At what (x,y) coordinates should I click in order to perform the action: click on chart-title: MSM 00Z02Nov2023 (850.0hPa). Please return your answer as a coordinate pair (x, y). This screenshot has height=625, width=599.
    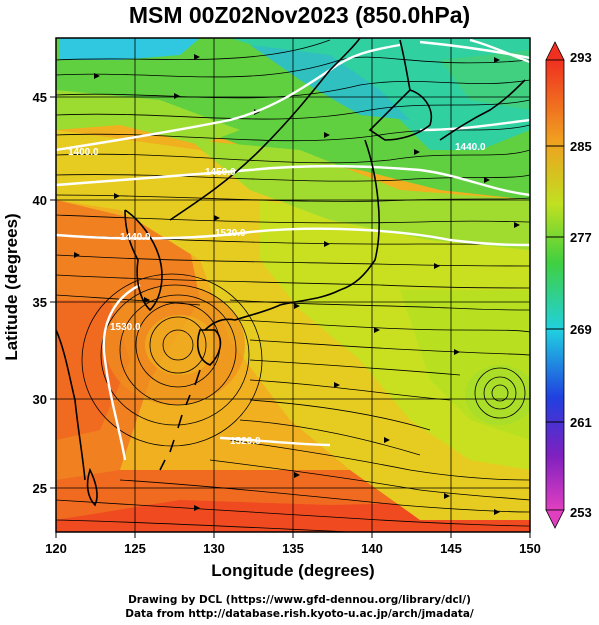
    Looking at the image, I should click on (299, 15).